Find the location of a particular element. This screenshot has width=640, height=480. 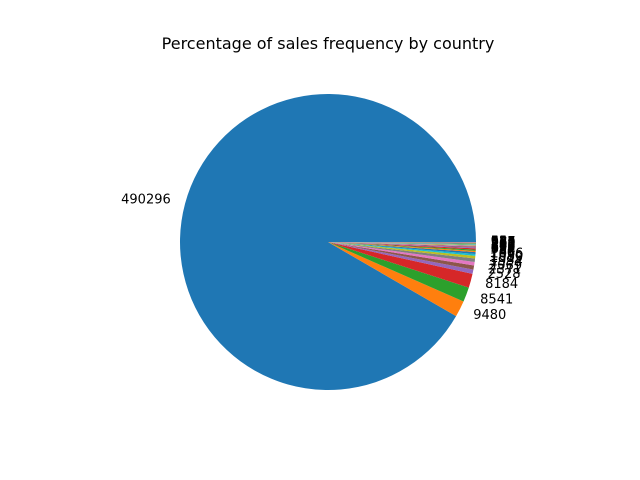

pie-label-24: 127 is located at coordinates (503, 242).